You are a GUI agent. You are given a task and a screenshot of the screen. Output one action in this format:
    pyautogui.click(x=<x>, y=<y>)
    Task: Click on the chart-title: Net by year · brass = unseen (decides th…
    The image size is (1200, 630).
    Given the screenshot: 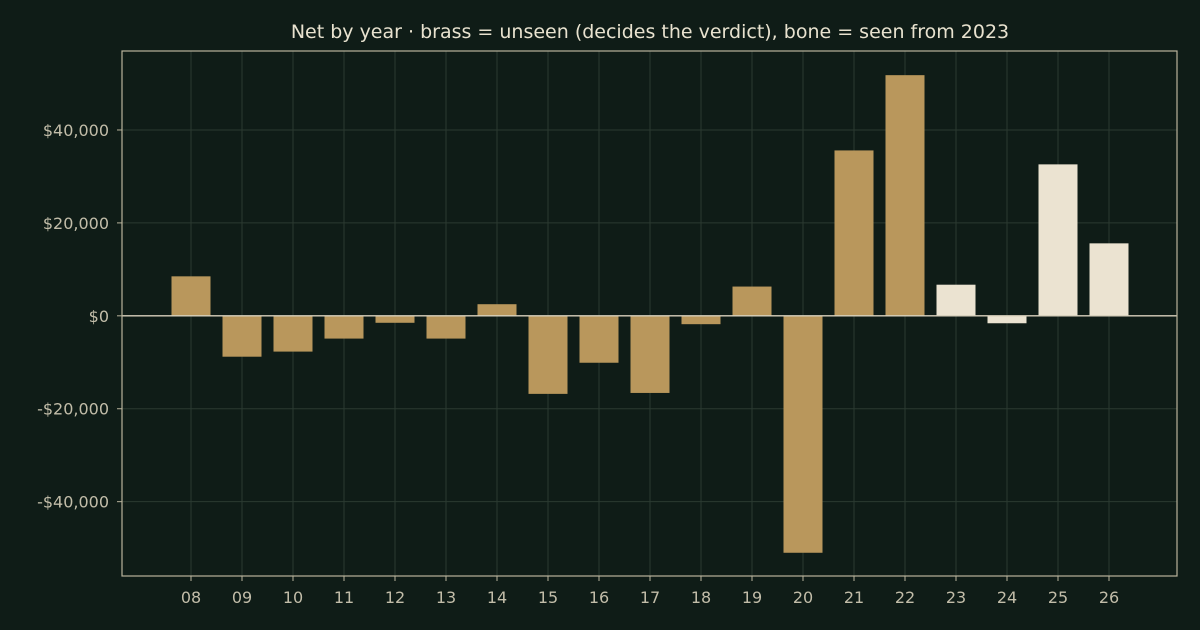 What is the action you would take?
    pyautogui.click(x=650, y=32)
    